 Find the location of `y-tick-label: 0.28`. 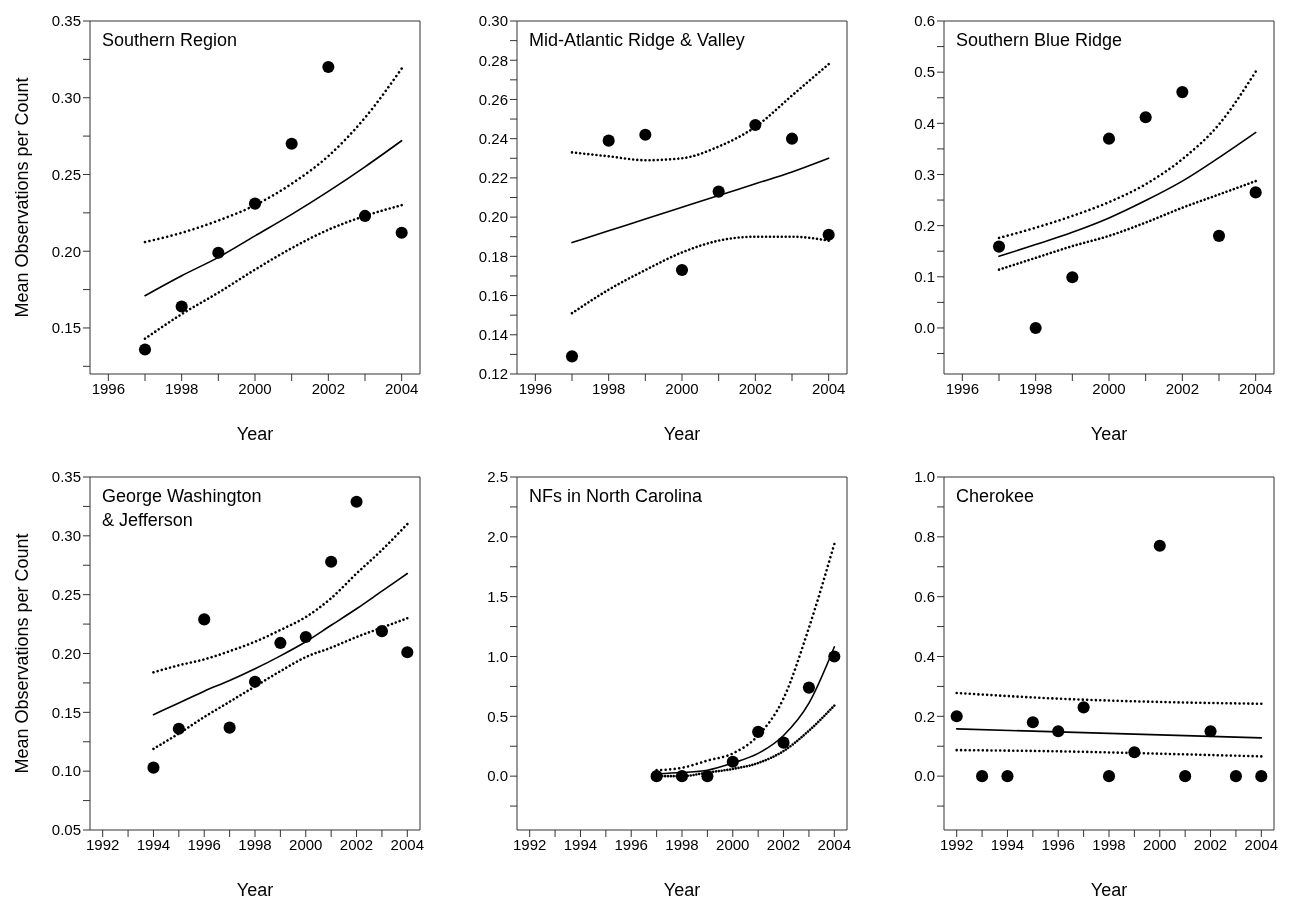

y-tick-label: 0.28 is located at coordinates (493, 60).